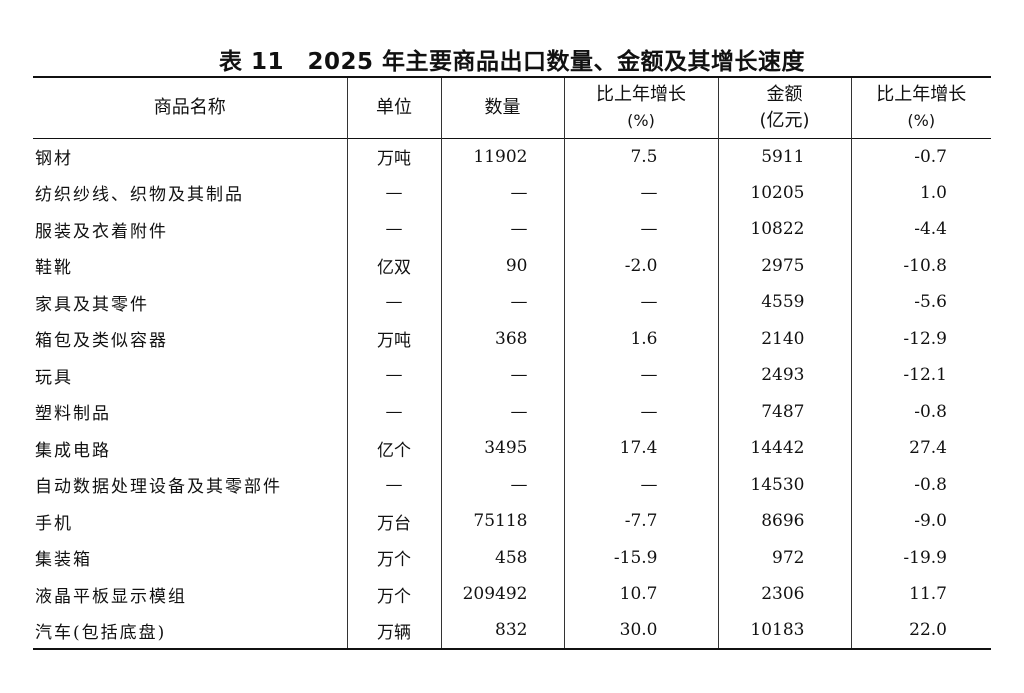 The image size is (1024, 693). Describe the element at coordinates (101, 341) in the screenshot. I see `cell-name: 箱包及类似容器` at that location.